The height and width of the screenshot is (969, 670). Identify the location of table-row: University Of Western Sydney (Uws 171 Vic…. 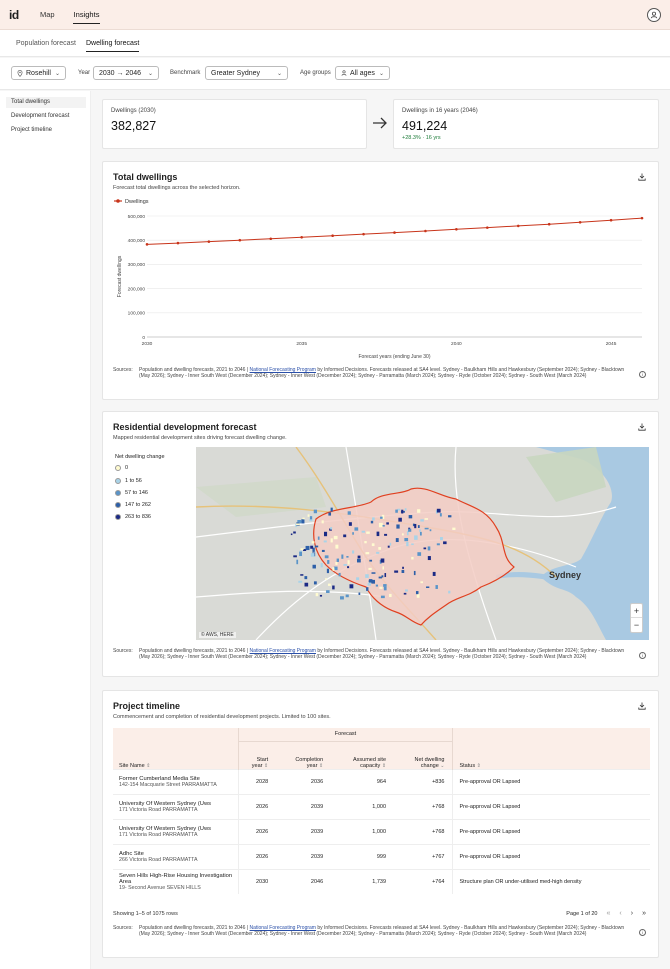
(381, 806).